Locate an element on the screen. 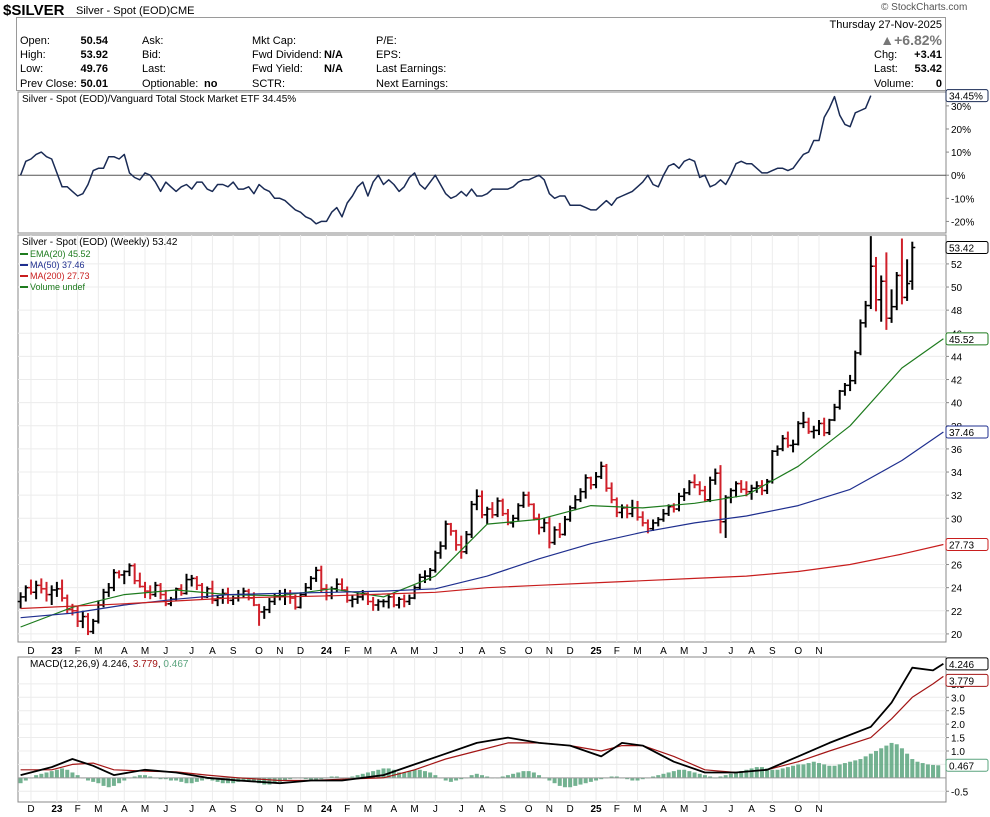  ma-last-label-1-box is located at coordinates (967, 432).